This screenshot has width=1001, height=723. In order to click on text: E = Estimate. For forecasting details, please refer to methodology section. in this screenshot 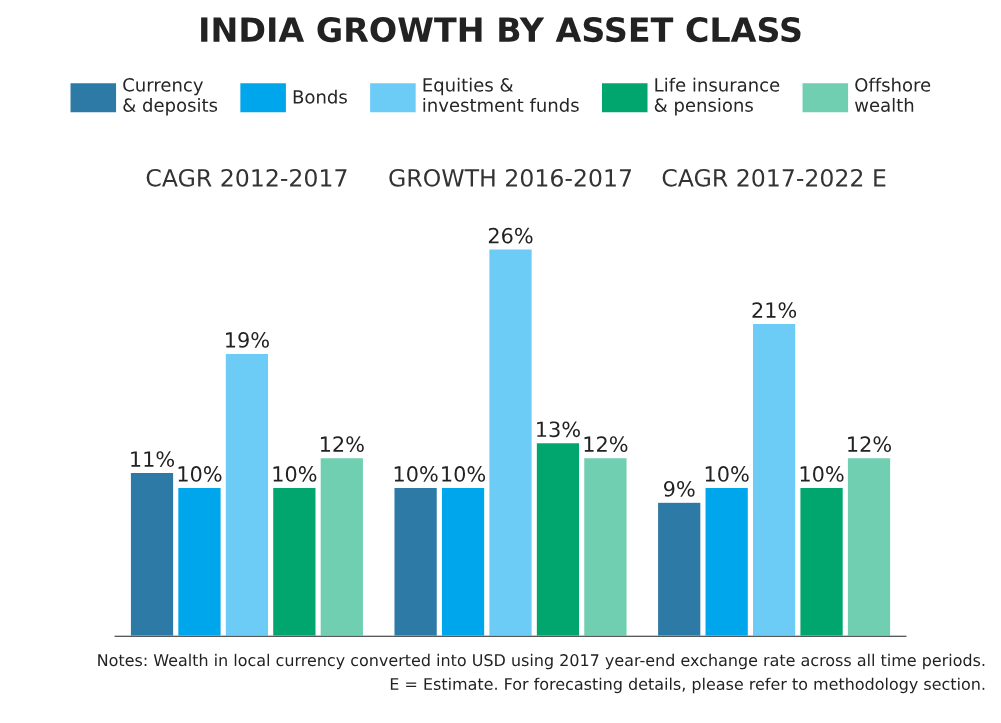, I will do `click(687, 685)`.